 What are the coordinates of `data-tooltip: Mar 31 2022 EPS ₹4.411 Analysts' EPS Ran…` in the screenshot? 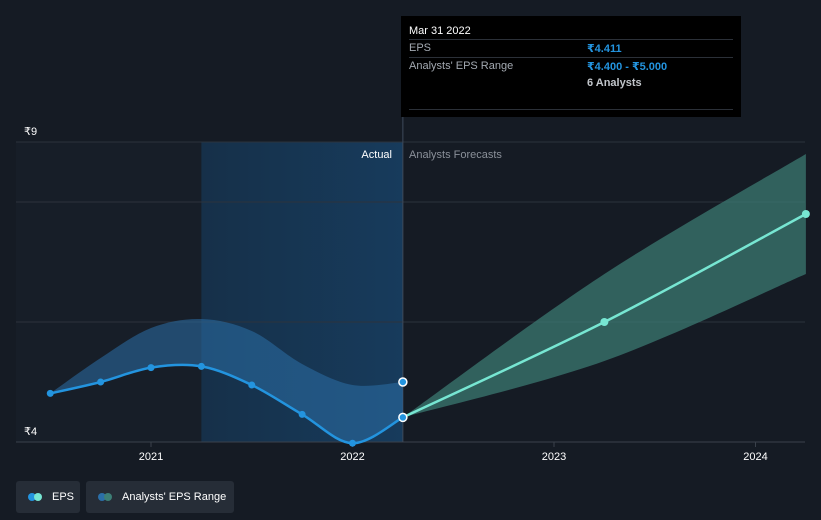 It's located at (571, 66).